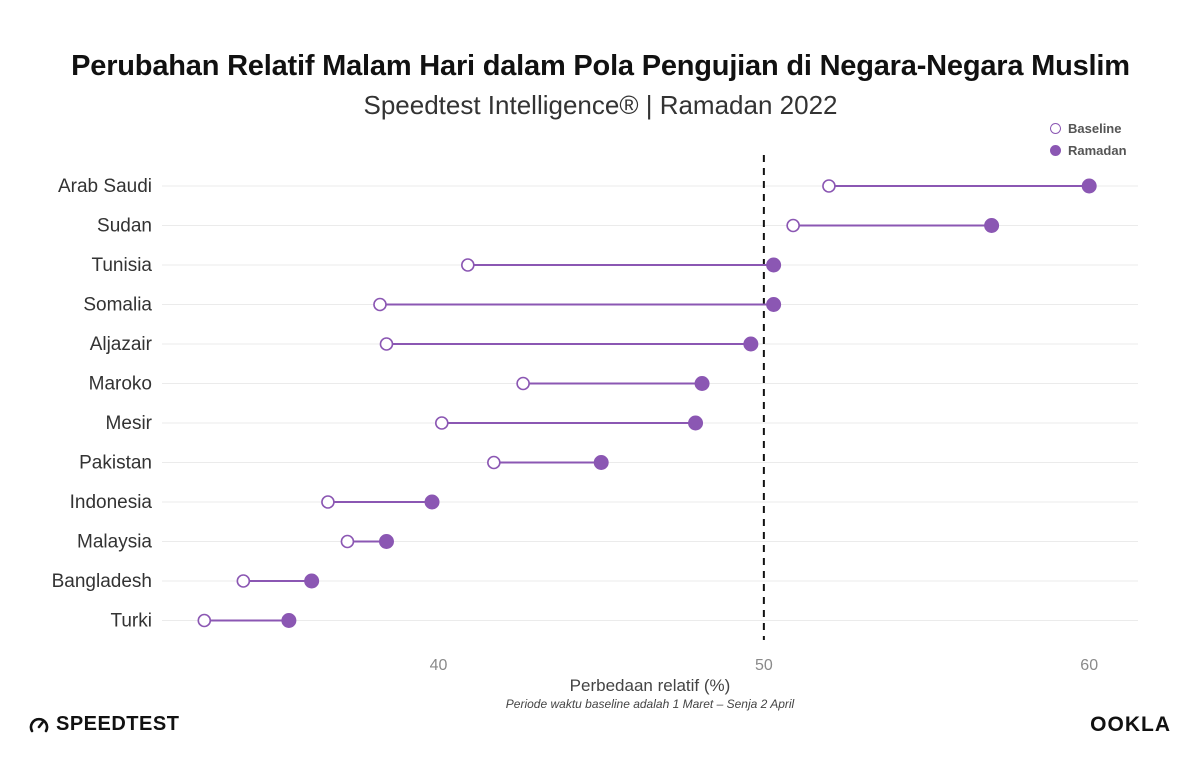 The height and width of the screenshot is (770, 1201). What do you see at coordinates (120, 384) in the screenshot?
I see `category-label: Maroko` at bounding box center [120, 384].